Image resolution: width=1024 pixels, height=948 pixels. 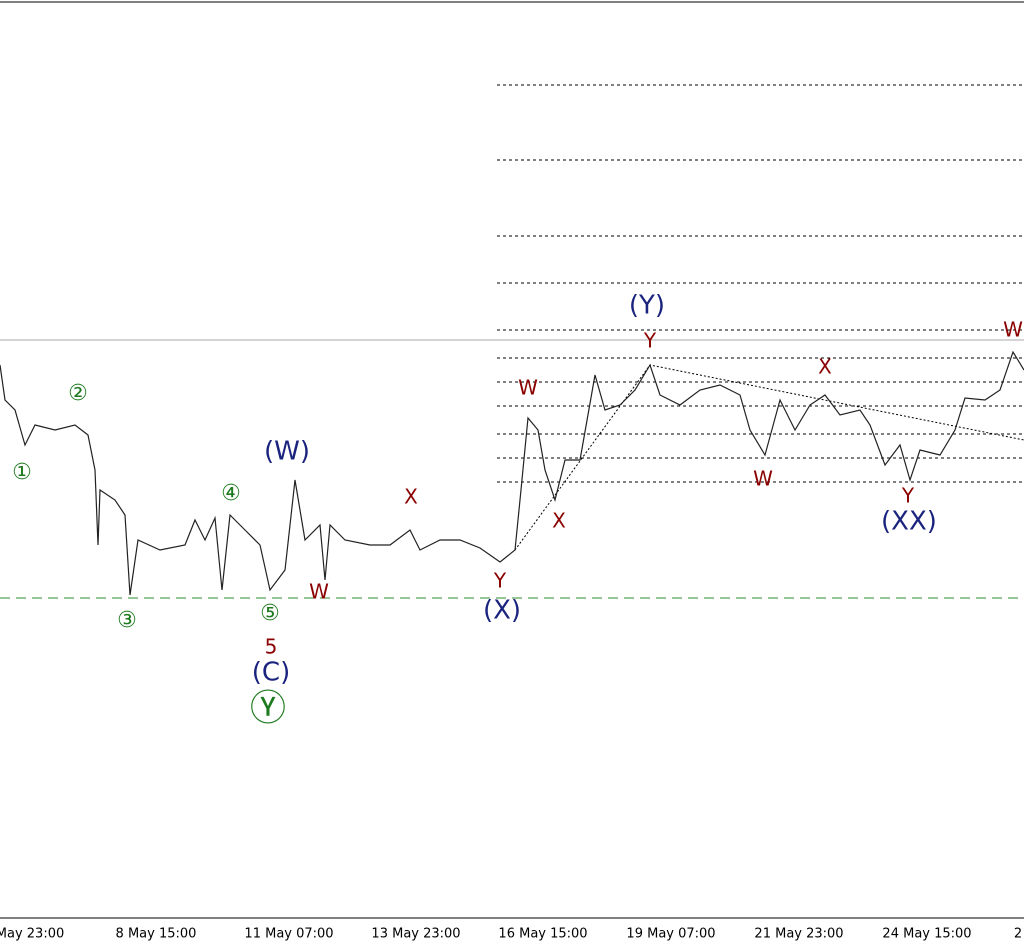 I want to click on wave-label: (X), so click(x=502, y=611).